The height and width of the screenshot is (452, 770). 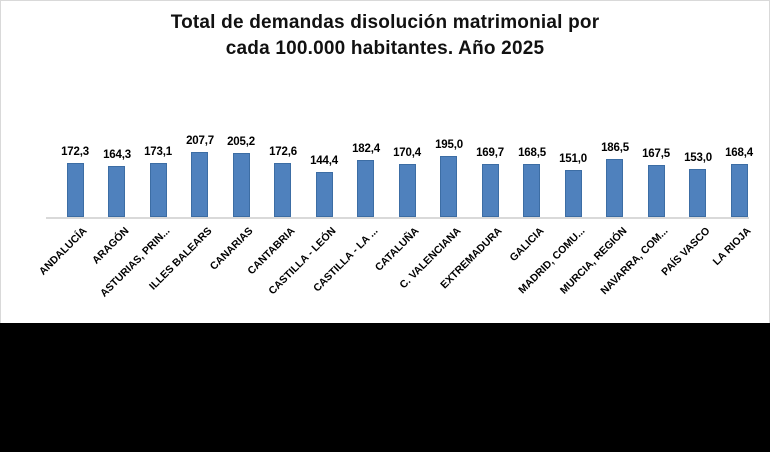 I want to click on bar-value-label: 144,4, so click(x=324, y=161).